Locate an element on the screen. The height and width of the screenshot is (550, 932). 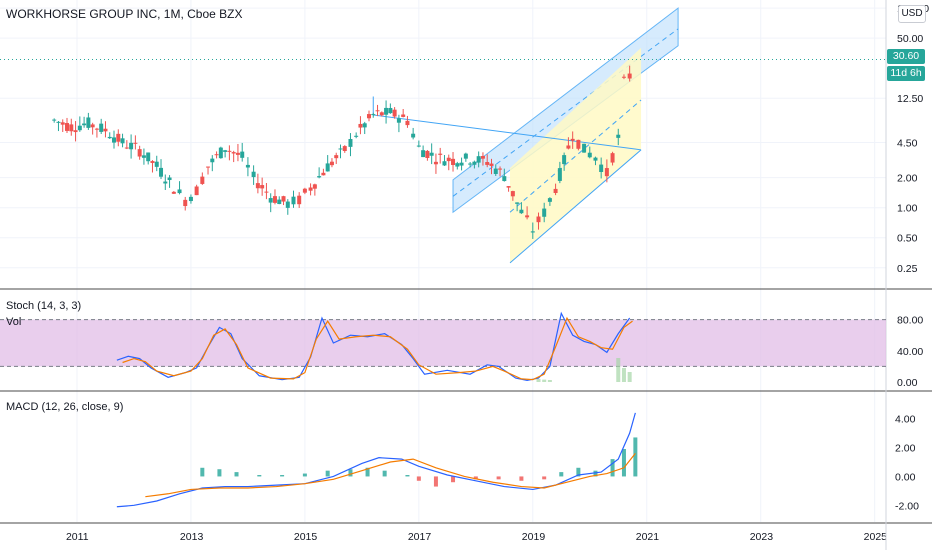
macd-axis-label: 2.00 is located at coordinates (905, 449).